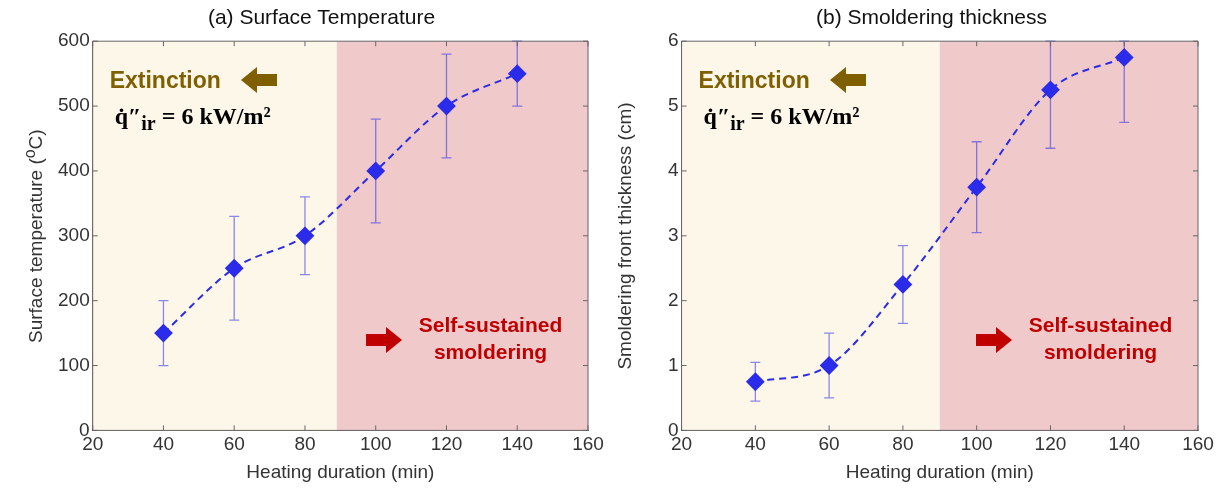 The width and height of the screenshot is (1220, 488). Describe the element at coordinates (74, 364) in the screenshot. I see `y-tick-label: 100` at that location.